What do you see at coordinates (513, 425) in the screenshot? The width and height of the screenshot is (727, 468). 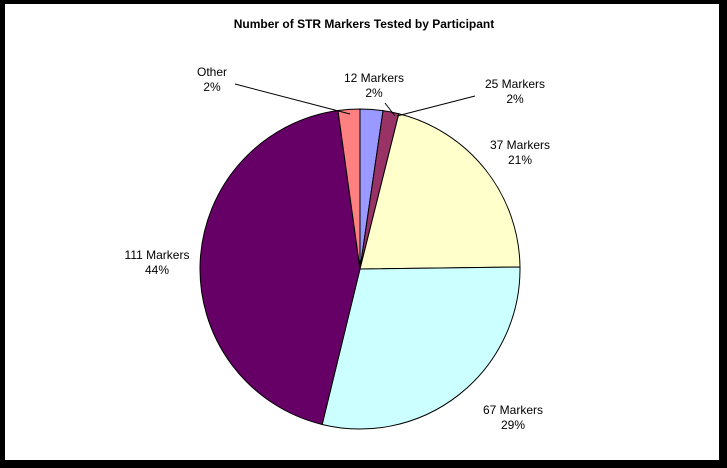 I see `slice-percent-67-markers: 29%` at bounding box center [513, 425].